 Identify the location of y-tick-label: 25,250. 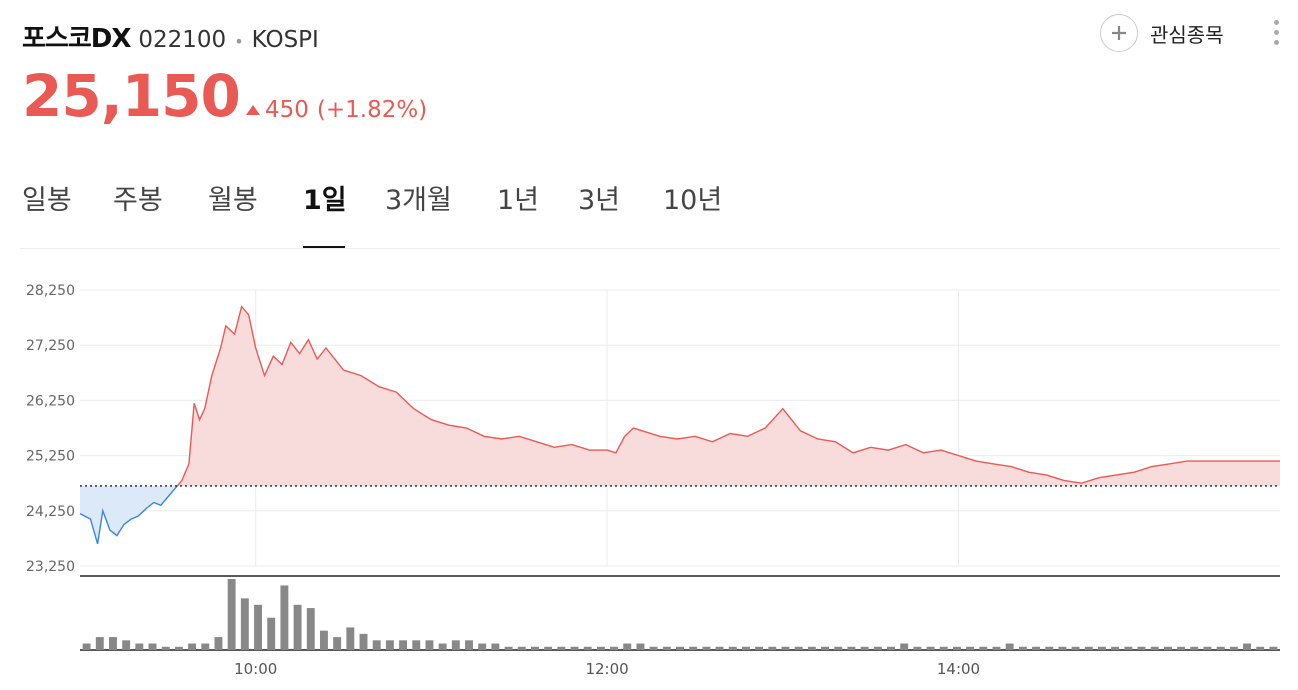
(50, 457).